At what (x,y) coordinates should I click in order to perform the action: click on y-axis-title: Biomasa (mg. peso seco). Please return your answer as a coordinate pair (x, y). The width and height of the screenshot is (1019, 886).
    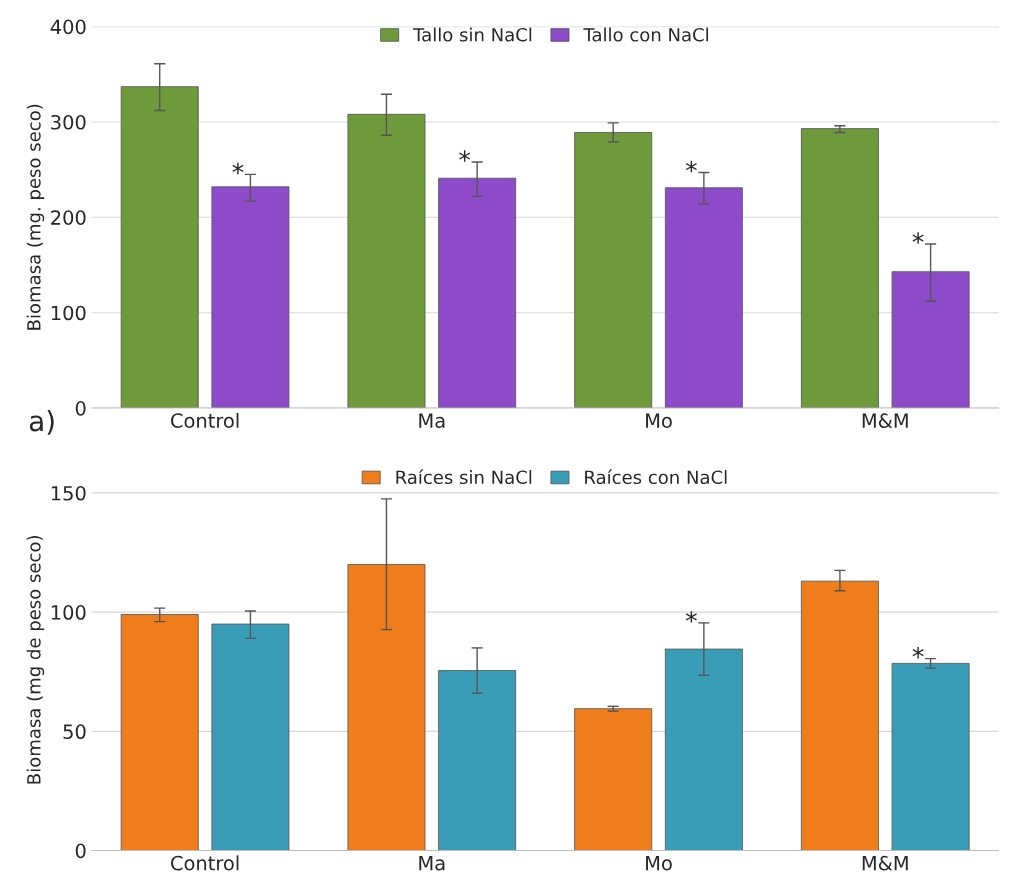
    Looking at the image, I should click on (35, 217).